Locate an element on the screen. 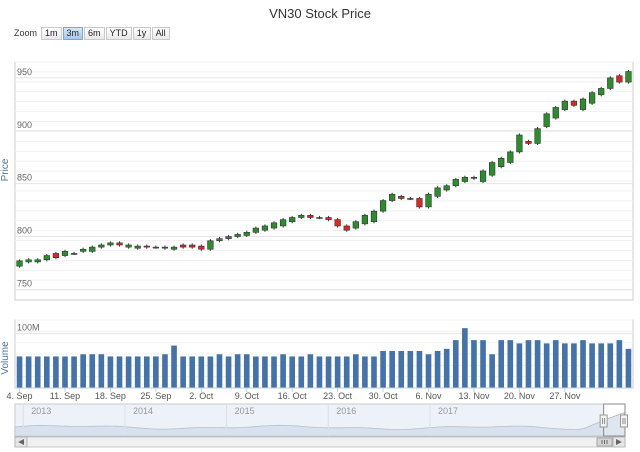 Image resolution: width=640 pixels, height=452 pixels. navigator-handle is located at coordinates (613, 421).